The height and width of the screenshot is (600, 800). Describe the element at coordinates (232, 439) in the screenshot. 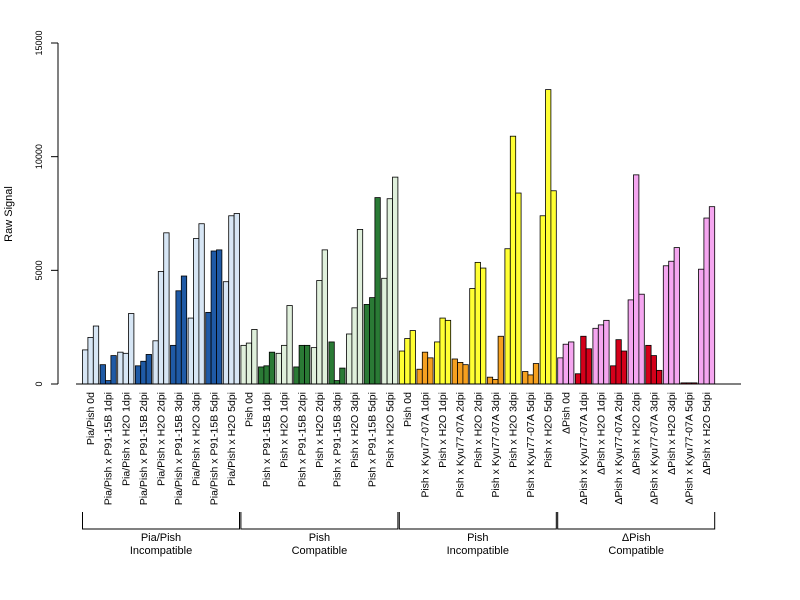

I see `x-tick-label: Pia/Pish x H2O 5dpi` at that location.